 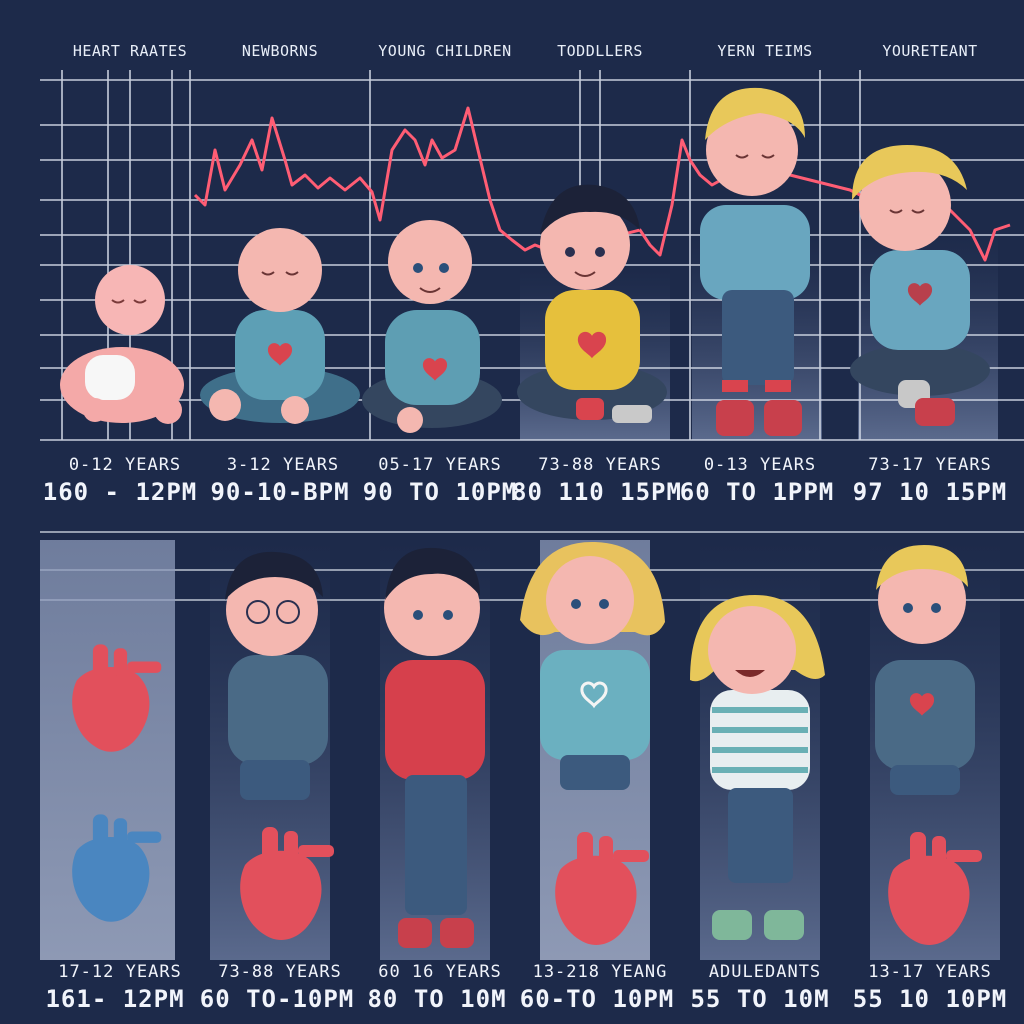 I want to click on header-heart-rates: HEART RAATES, so click(x=130, y=51).